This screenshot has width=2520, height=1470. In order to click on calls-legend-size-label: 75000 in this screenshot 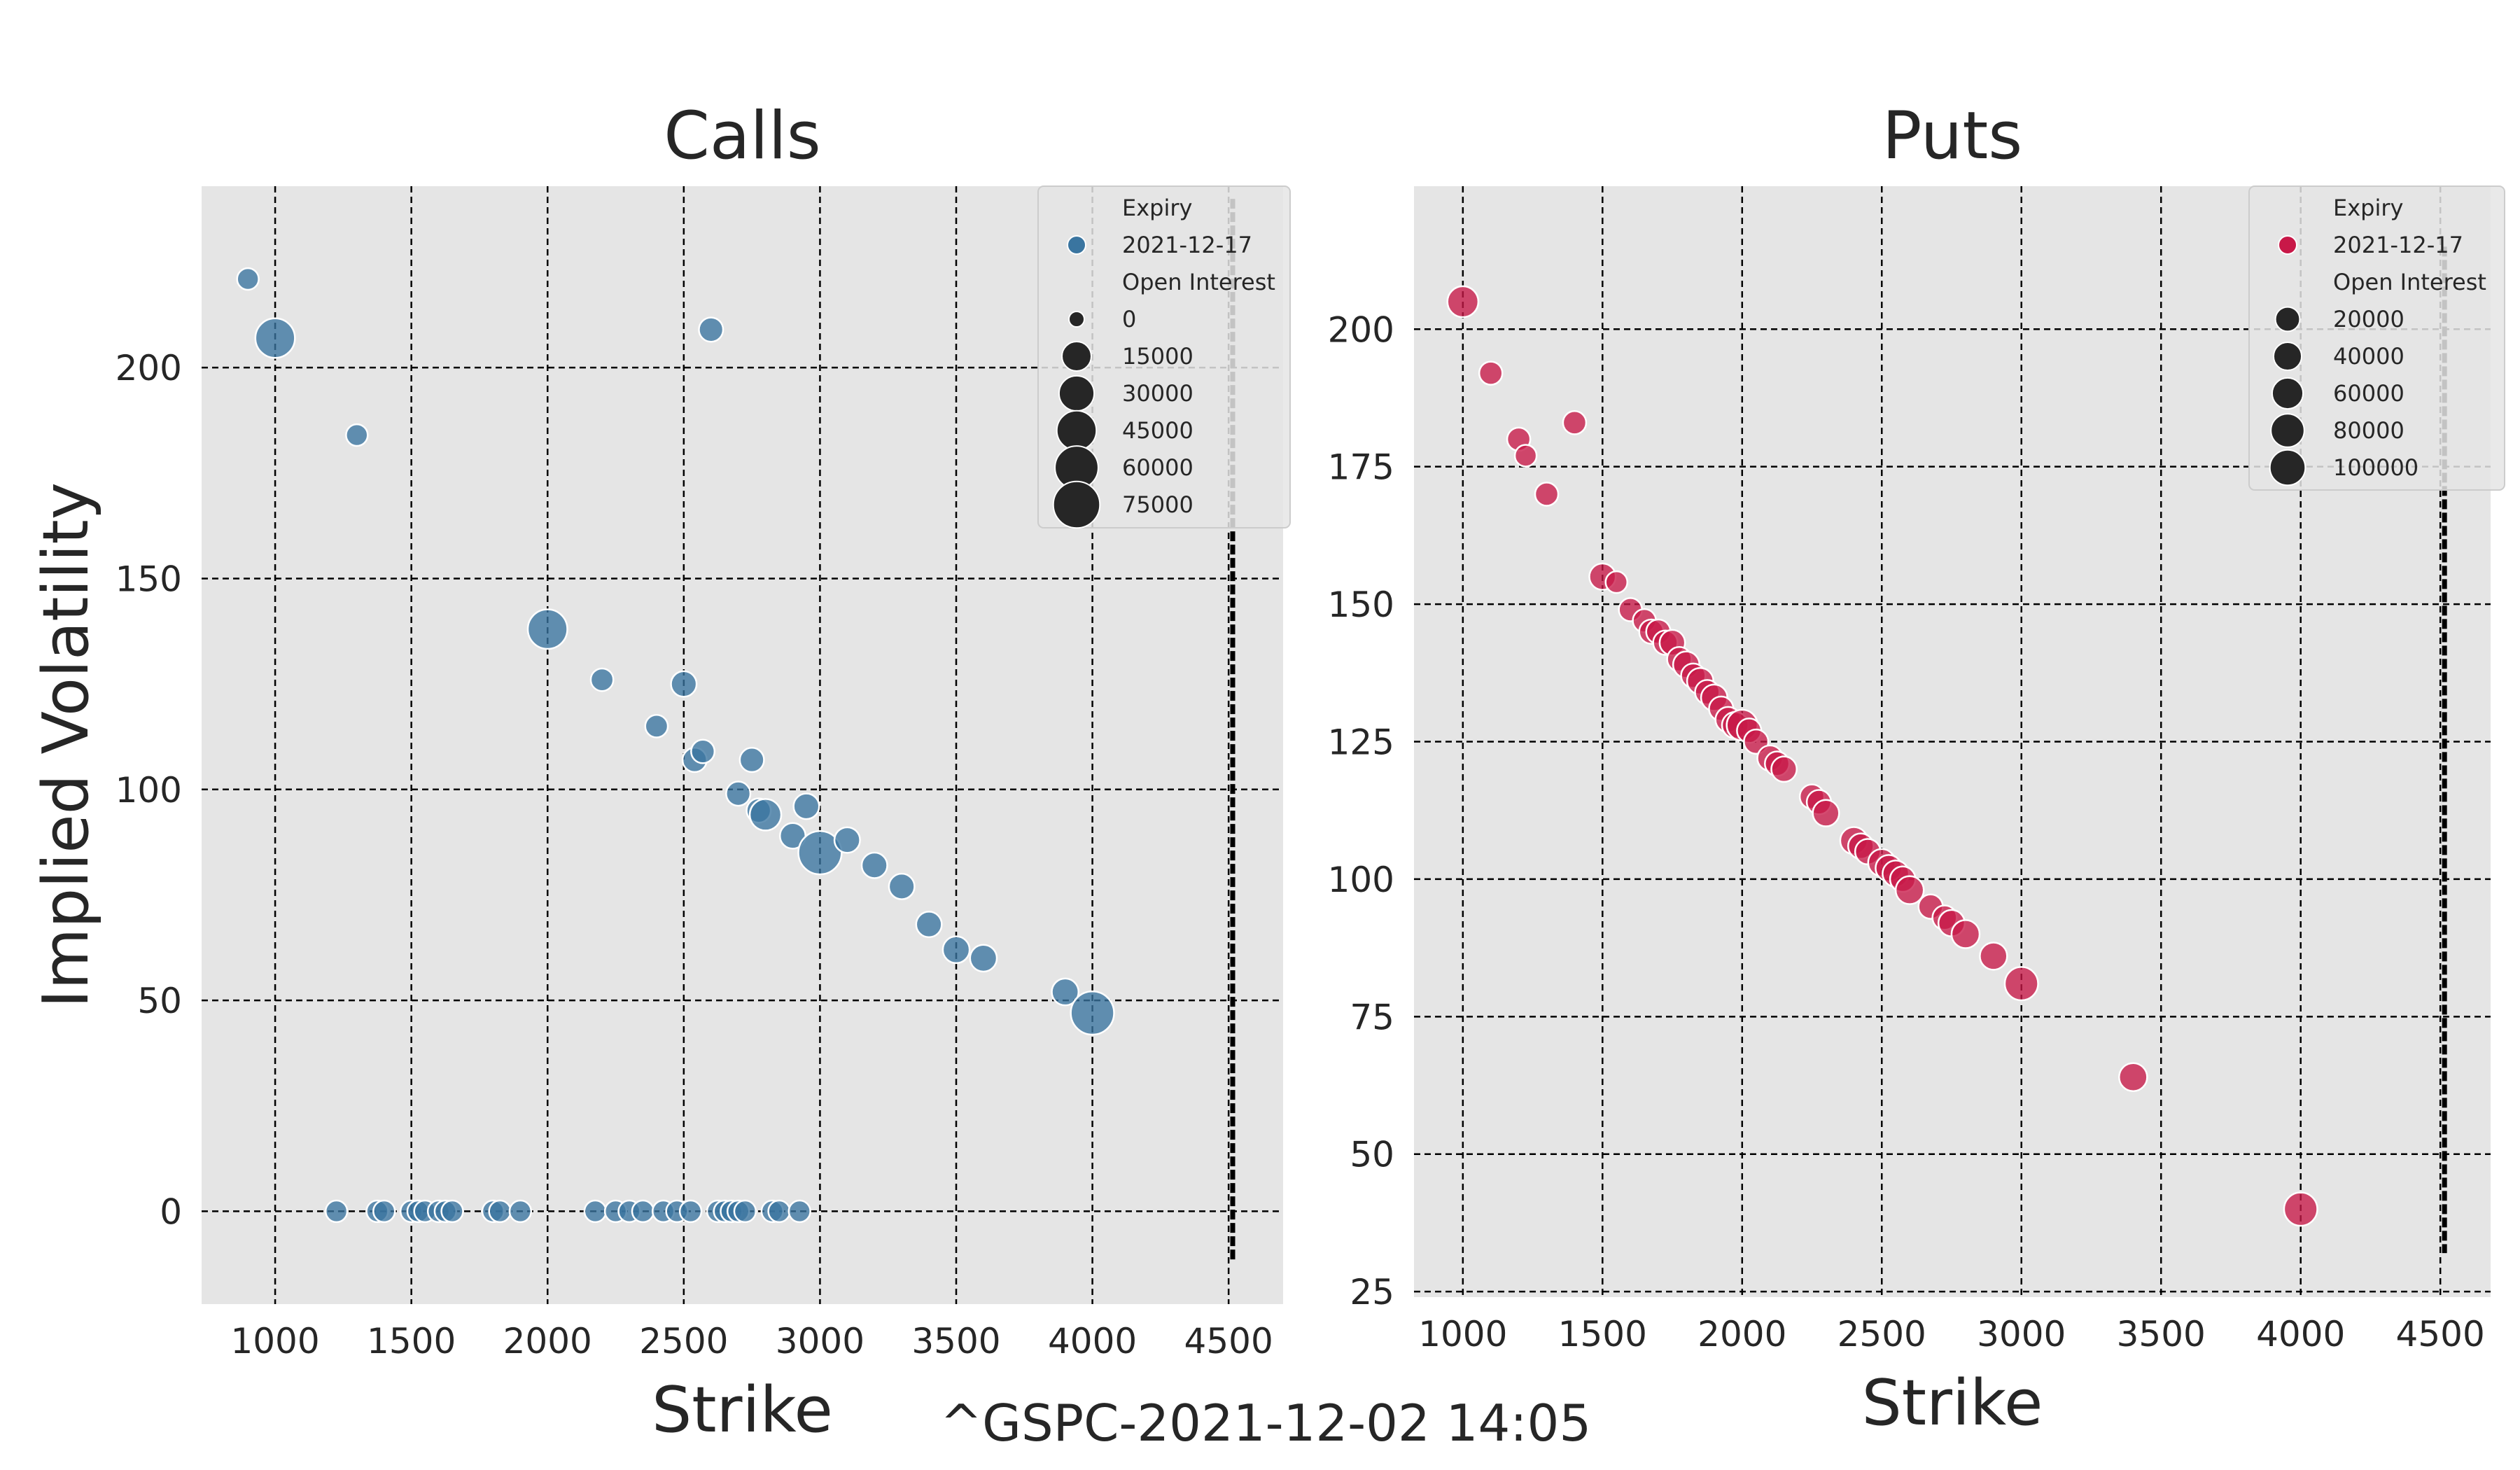, I will do `click(1158, 504)`.